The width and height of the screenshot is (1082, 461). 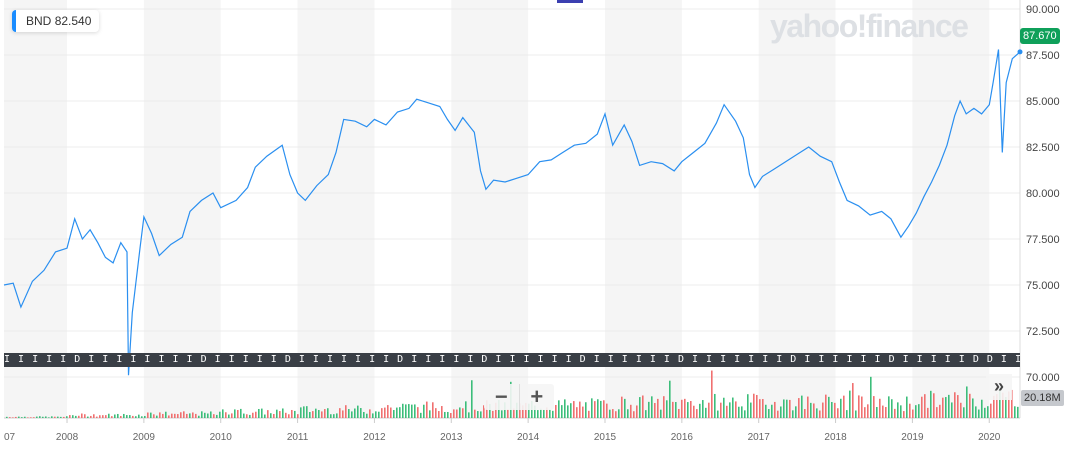 What do you see at coordinates (56, 21) in the screenshot?
I see `legend-ticker: BND 82.540` at bounding box center [56, 21].